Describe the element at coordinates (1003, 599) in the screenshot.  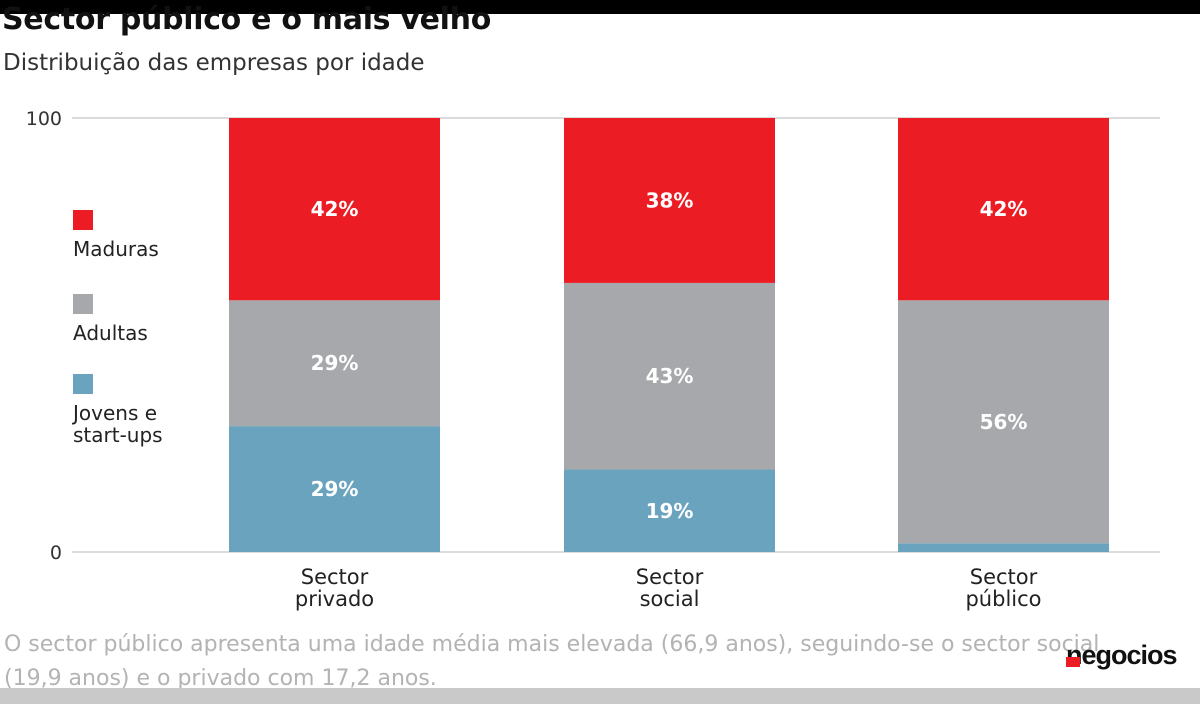
I see `x-tick-label: público` at that location.